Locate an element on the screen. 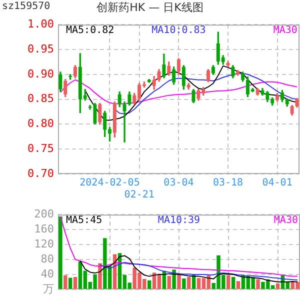 The width and height of the screenshot is (300, 300). text: sz159570 is located at coordinates (26, 6).